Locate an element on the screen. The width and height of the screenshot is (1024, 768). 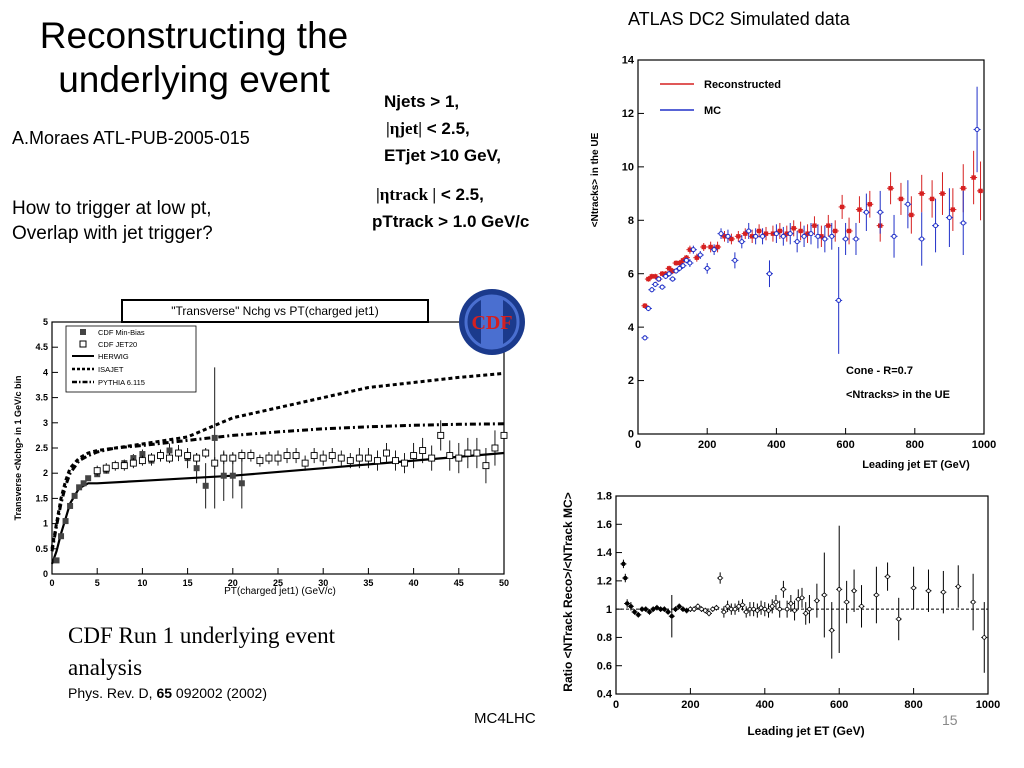
cut-etajet: |ηjet| < 2.5, is located at coordinates (450, 128).